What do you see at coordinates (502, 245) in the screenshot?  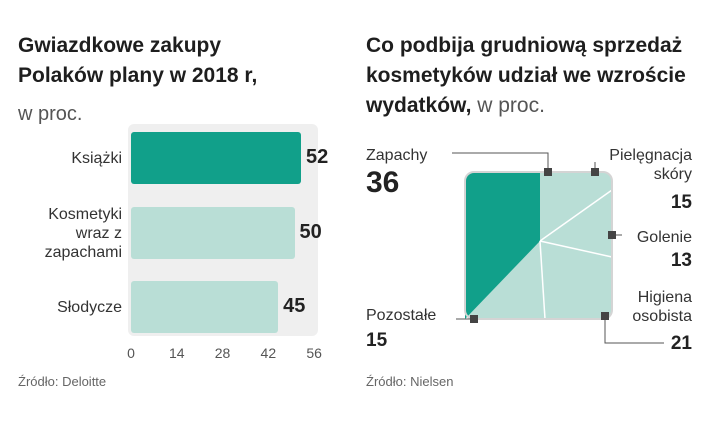 I see `segment-zapachy` at bounding box center [502, 245].